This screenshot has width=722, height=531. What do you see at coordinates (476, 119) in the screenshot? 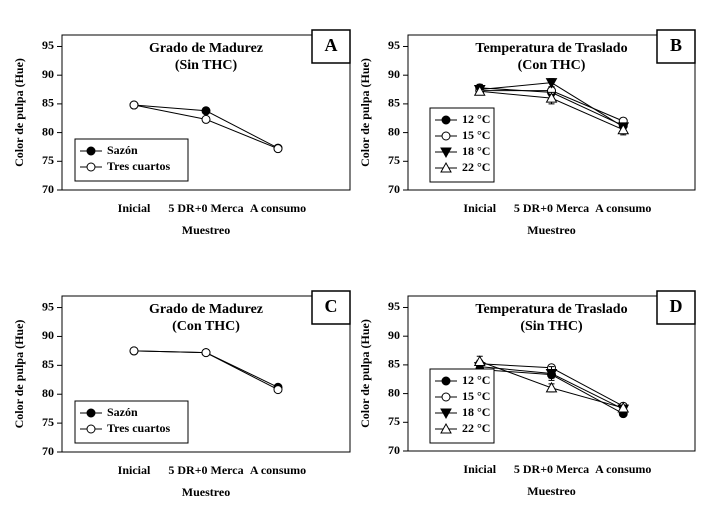
I see `legend-label: 12 °C` at bounding box center [476, 119].